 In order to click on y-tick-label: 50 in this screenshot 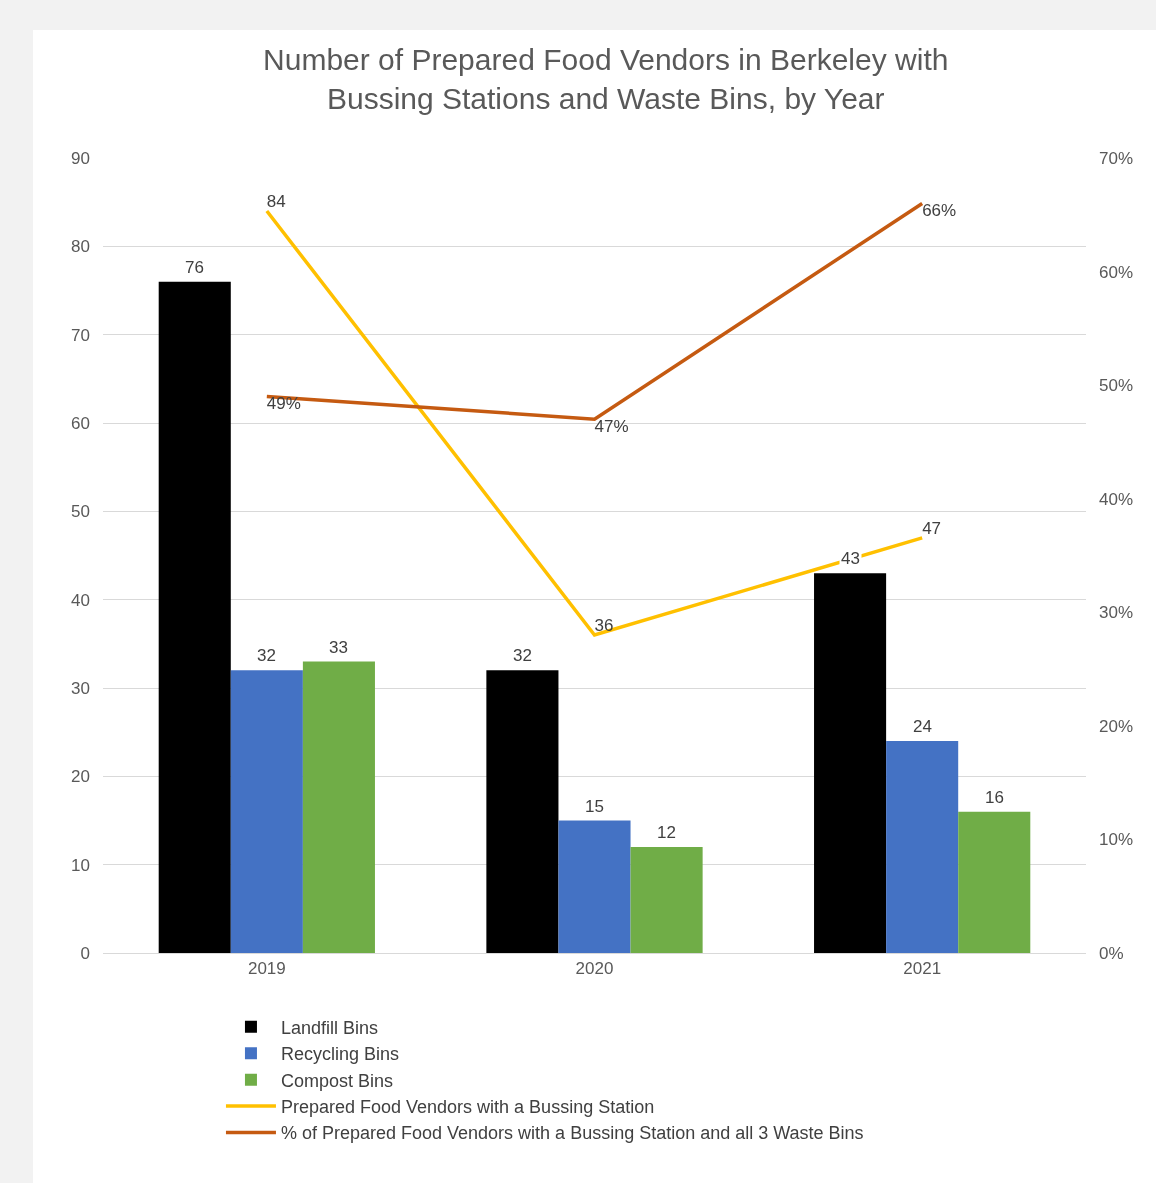, I will do `click(80, 512)`.